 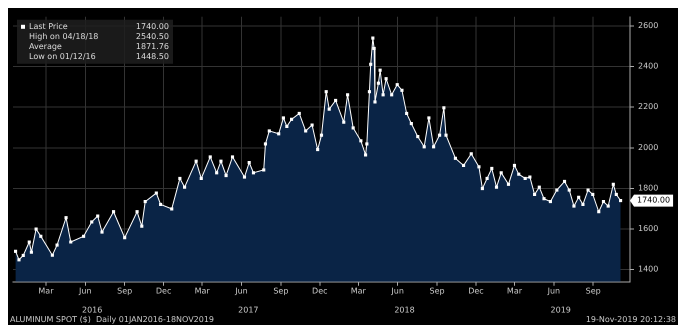 What do you see at coordinates (99, 46) in the screenshot?
I see `text: Average 1871.76` at bounding box center [99, 46].